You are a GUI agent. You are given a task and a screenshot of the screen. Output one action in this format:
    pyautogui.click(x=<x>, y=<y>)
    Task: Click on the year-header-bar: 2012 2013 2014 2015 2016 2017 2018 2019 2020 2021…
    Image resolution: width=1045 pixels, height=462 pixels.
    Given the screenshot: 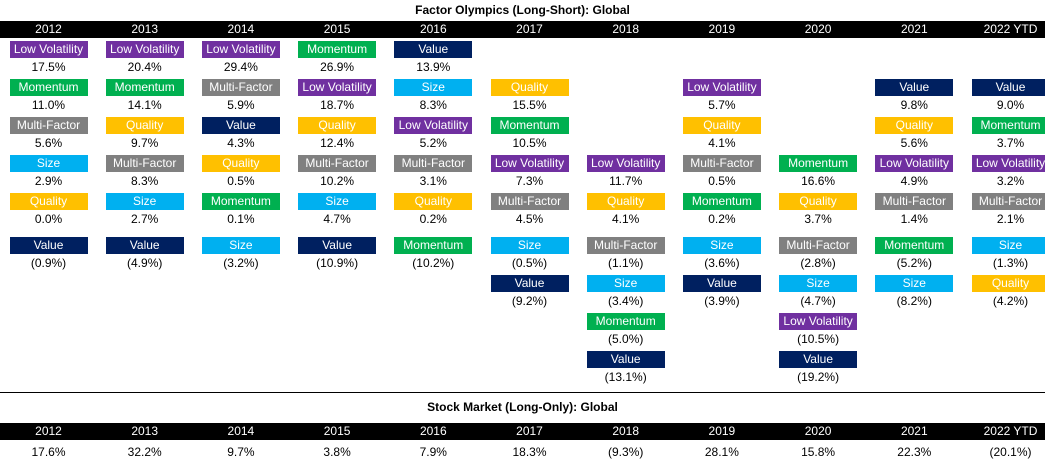 What is the action you would take?
    pyautogui.click(x=522, y=29)
    